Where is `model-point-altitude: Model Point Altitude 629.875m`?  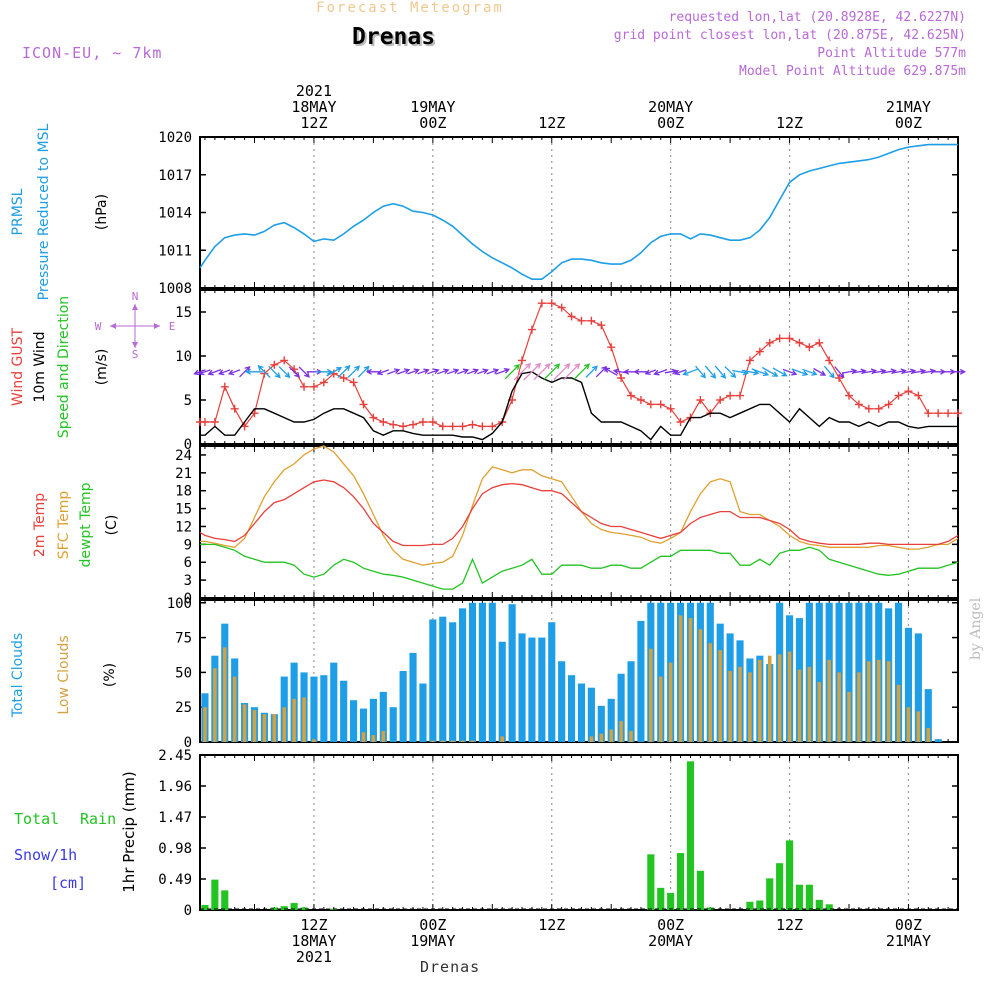 model-point-altitude: Model Point Altitude 629.875m is located at coordinates (852, 71).